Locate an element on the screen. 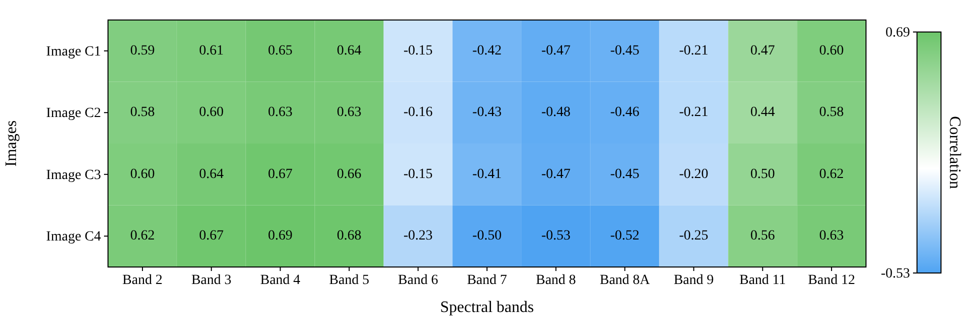 This screenshot has width=962, height=323. data-label: 0.66 is located at coordinates (349, 174).